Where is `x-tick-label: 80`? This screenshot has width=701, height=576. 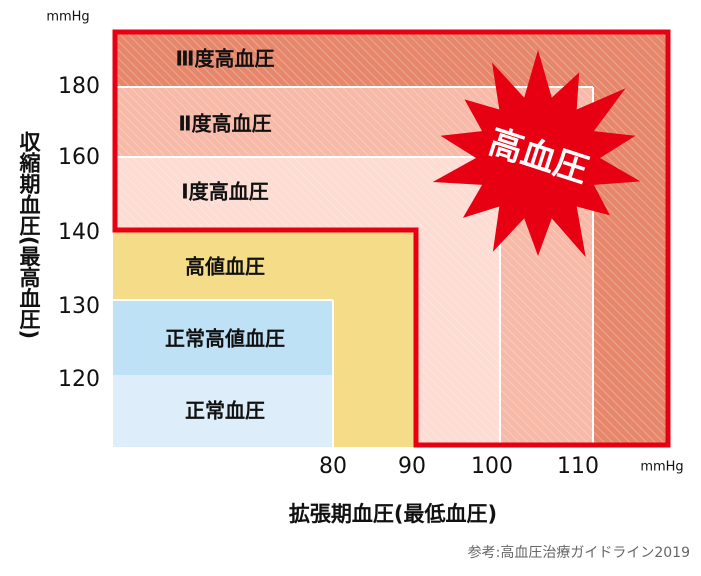
x-tick-label: 80 is located at coordinates (333, 466).